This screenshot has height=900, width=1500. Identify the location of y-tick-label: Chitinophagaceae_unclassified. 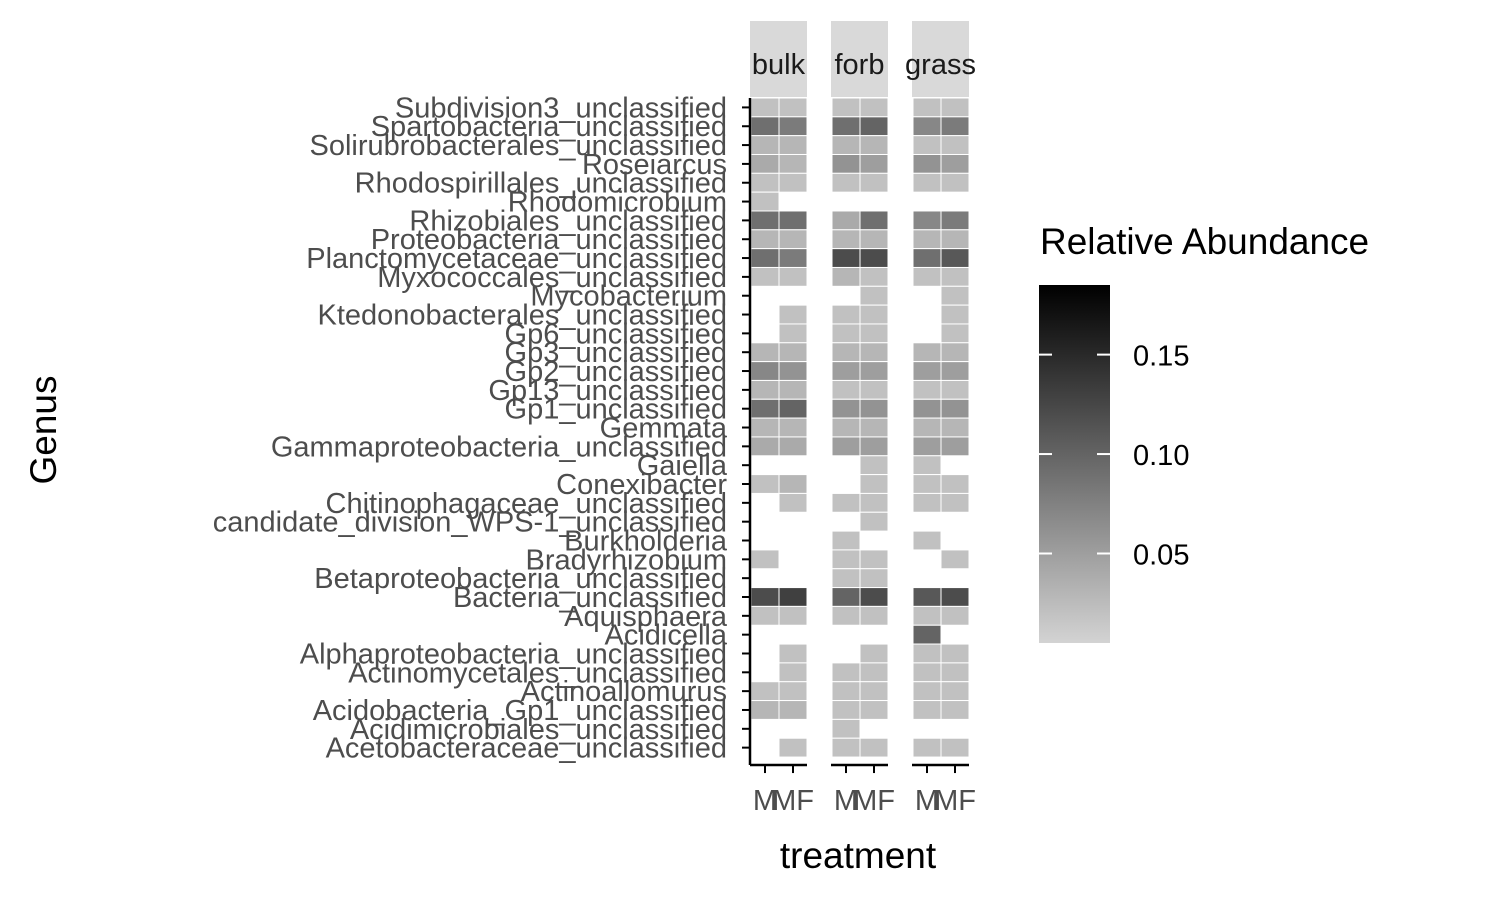
(526, 504).